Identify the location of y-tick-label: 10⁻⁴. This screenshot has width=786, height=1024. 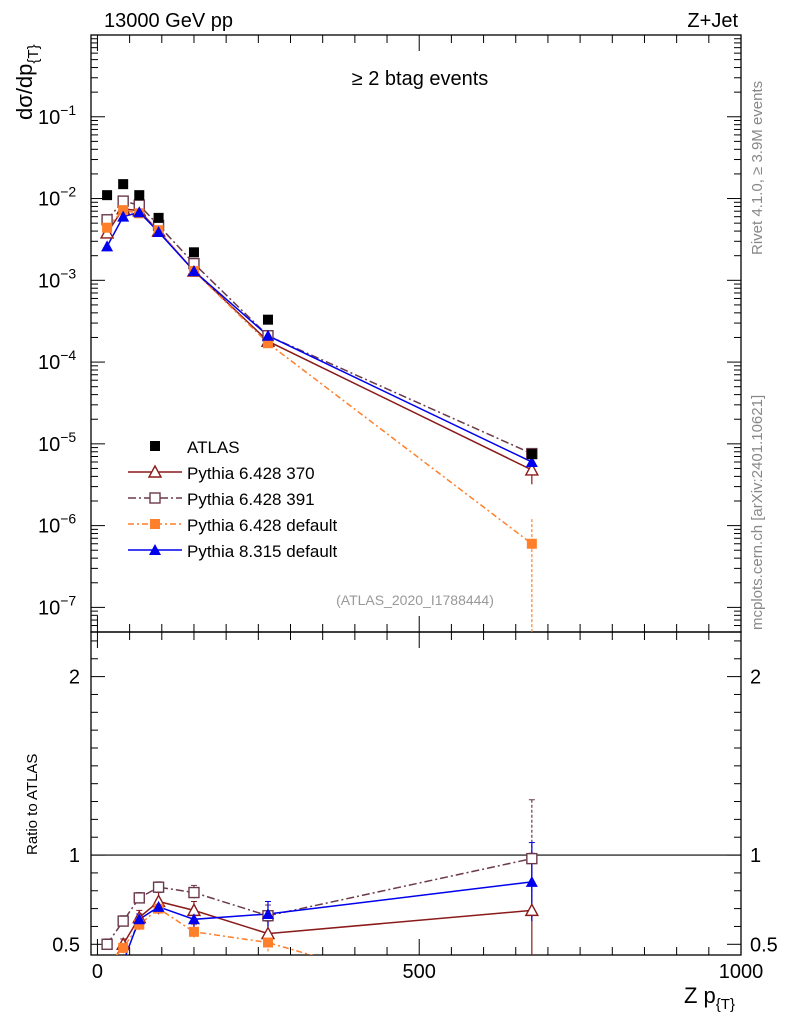
(57, 360).